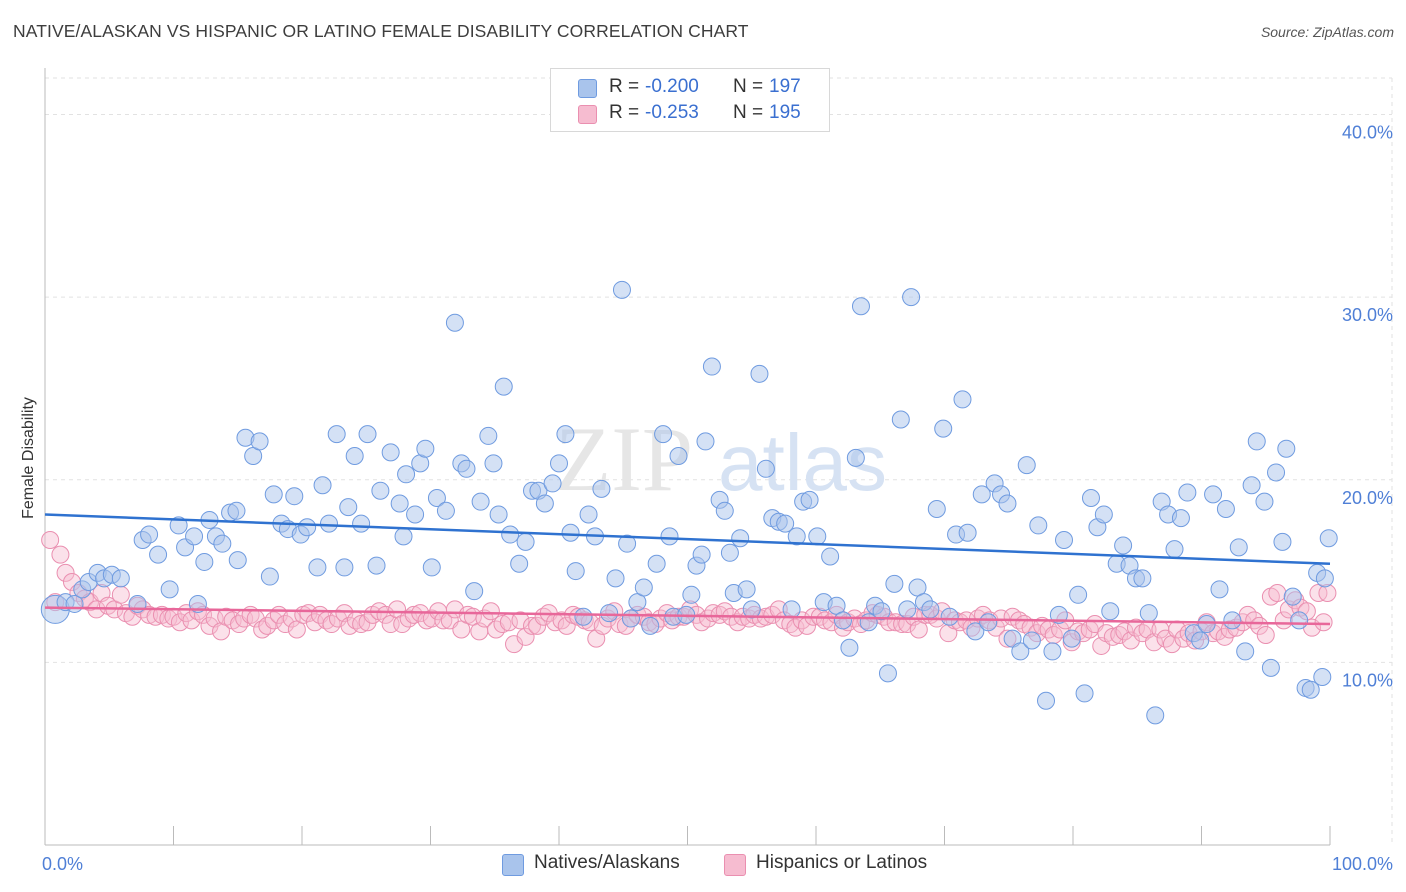 The height and width of the screenshot is (892, 1406). What do you see at coordinates (690, 114) in the screenshot?
I see `legend-row-hispanics: R = -0.253 N = 195` at bounding box center [690, 114].